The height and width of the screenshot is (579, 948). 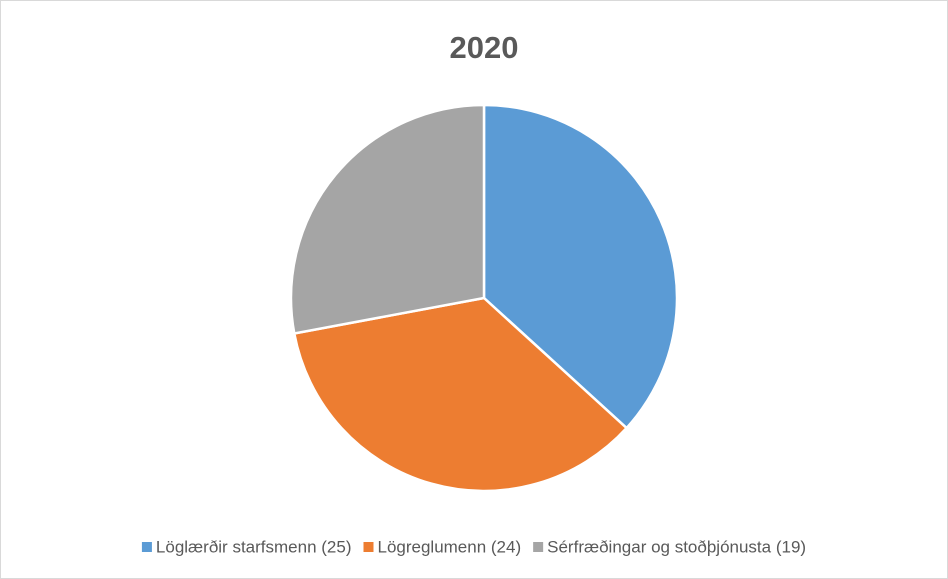 What do you see at coordinates (484, 47) in the screenshot?
I see `chart-title: 2020` at bounding box center [484, 47].